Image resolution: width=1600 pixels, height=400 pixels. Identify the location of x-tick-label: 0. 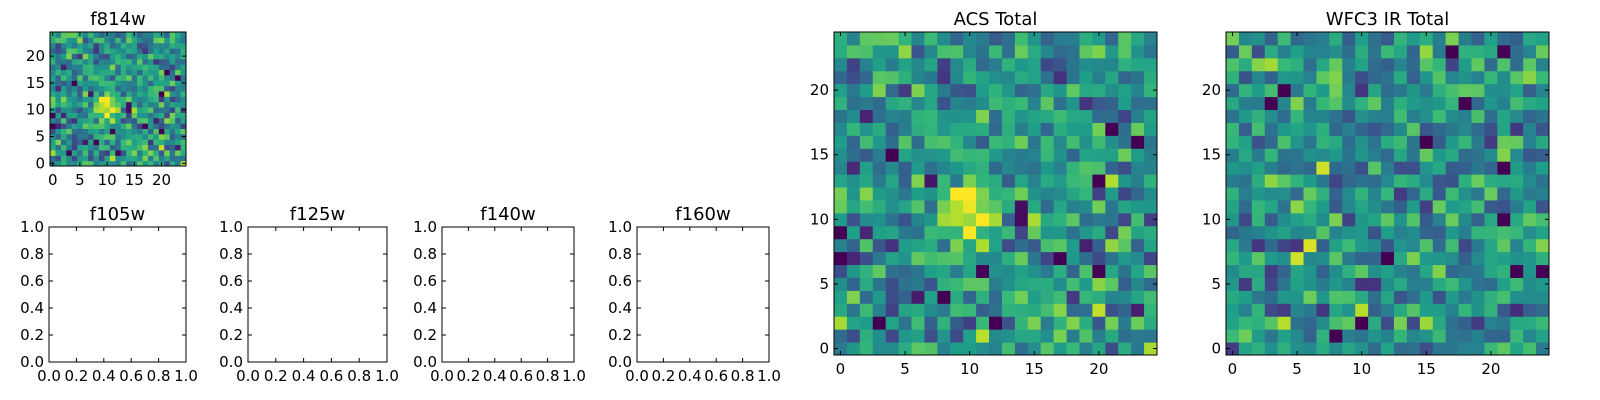
(841, 369).